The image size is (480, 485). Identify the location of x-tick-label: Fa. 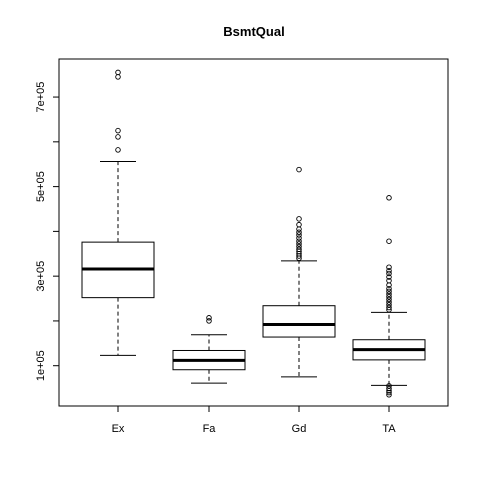
(210, 429).